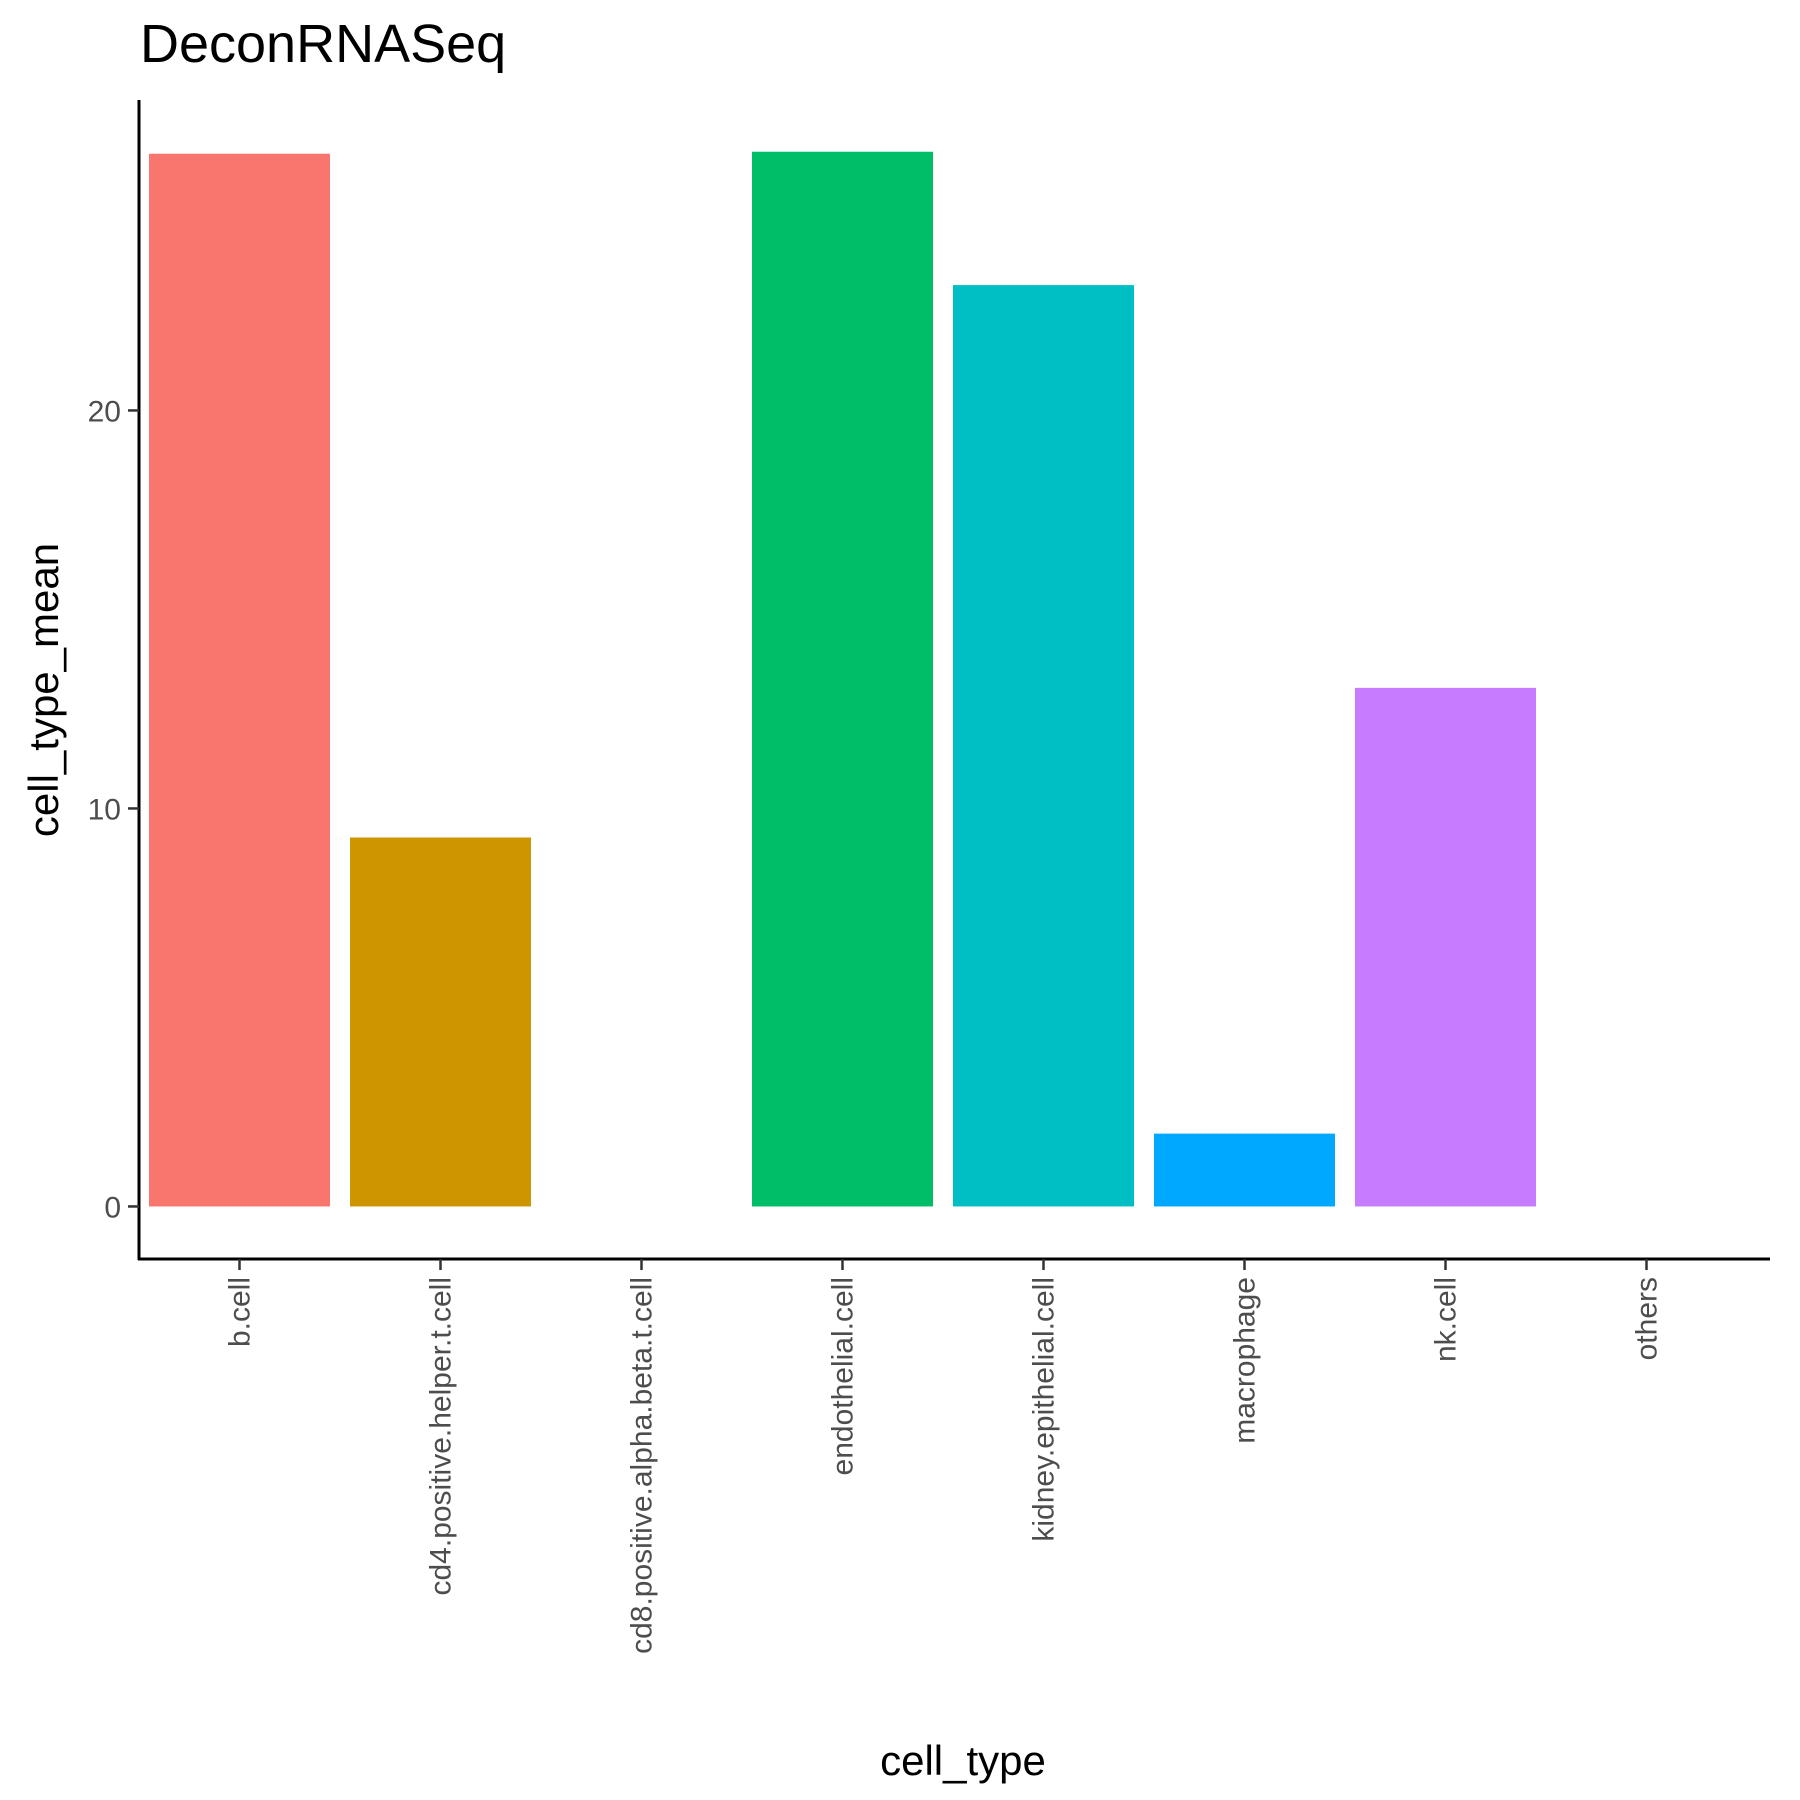 The width and height of the screenshot is (1800, 1800). Describe the element at coordinates (1446, 1319) in the screenshot. I see `x-tick-label-nk-cell: nk.cell` at that location.